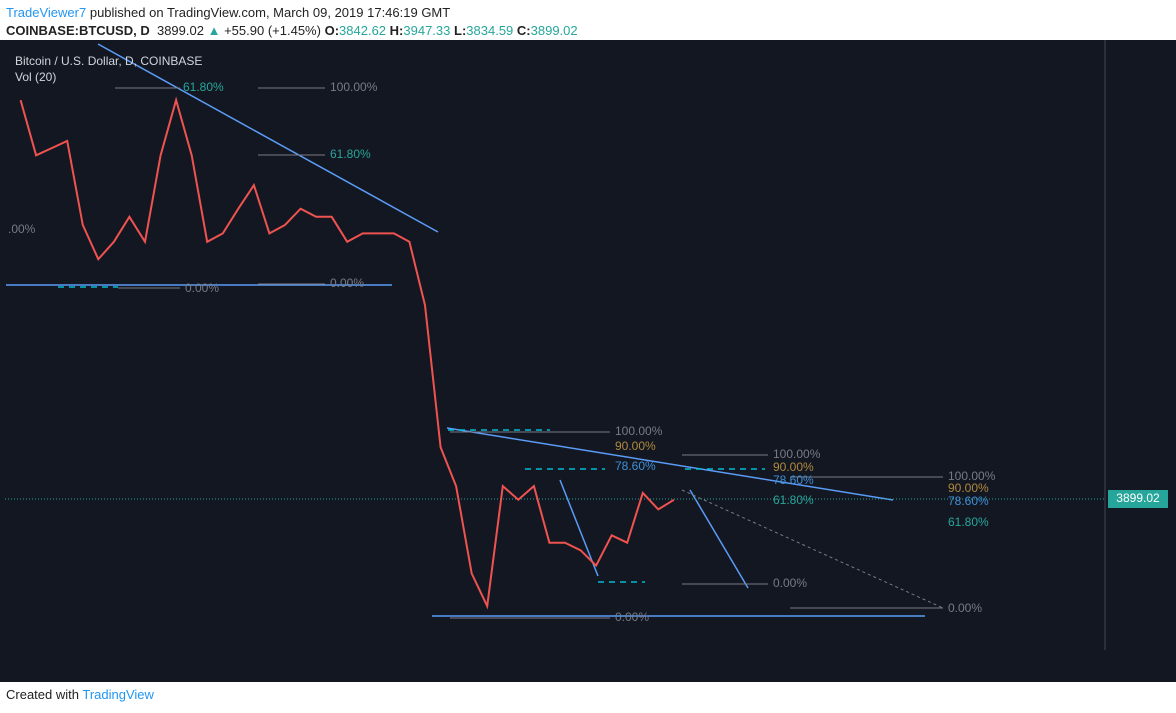  What do you see at coordinates (451, 30) in the screenshot?
I see `ohlc: O:3842.62 H:3947.33 L:3834.59 C:3899.02` at bounding box center [451, 30].